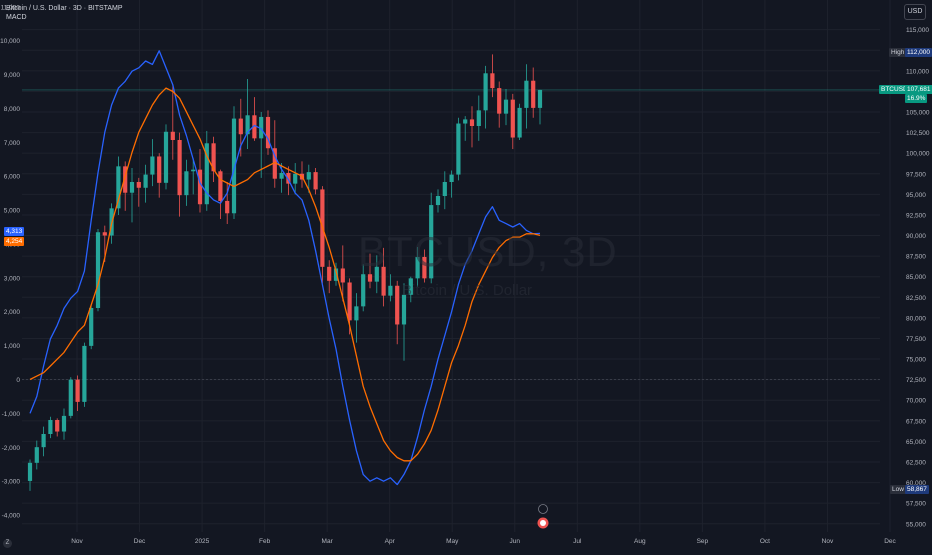 The image size is (932, 555). Describe the element at coordinates (64, 8) in the screenshot. I see `legend-symbol-line: Bitcoin / U.S. Dollar · 3D · BITSTAMP` at that location.